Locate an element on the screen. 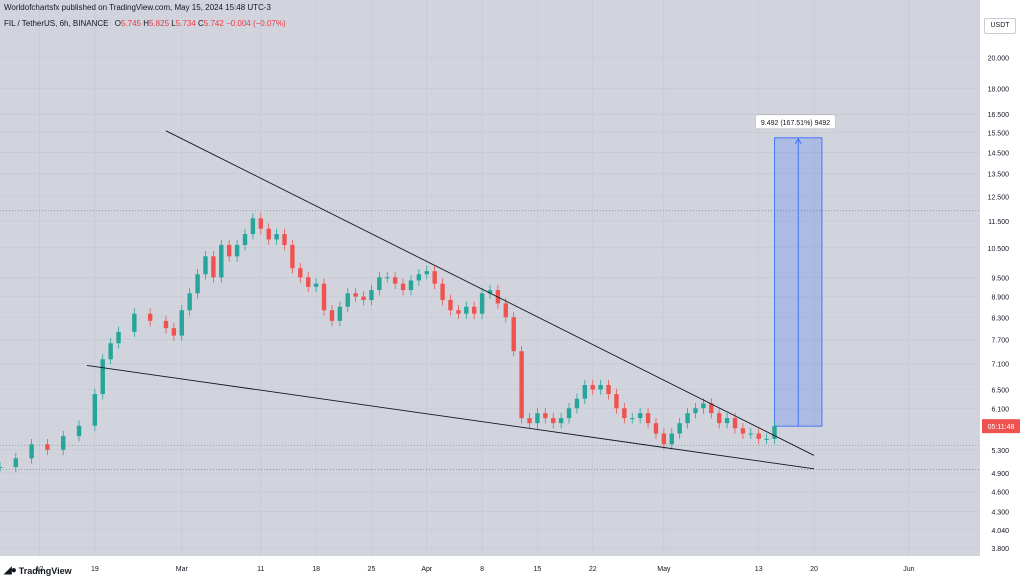 This screenshot has height=580, width=1024. y-tick-label: 6.100 is located at coordinates (1000, 409).